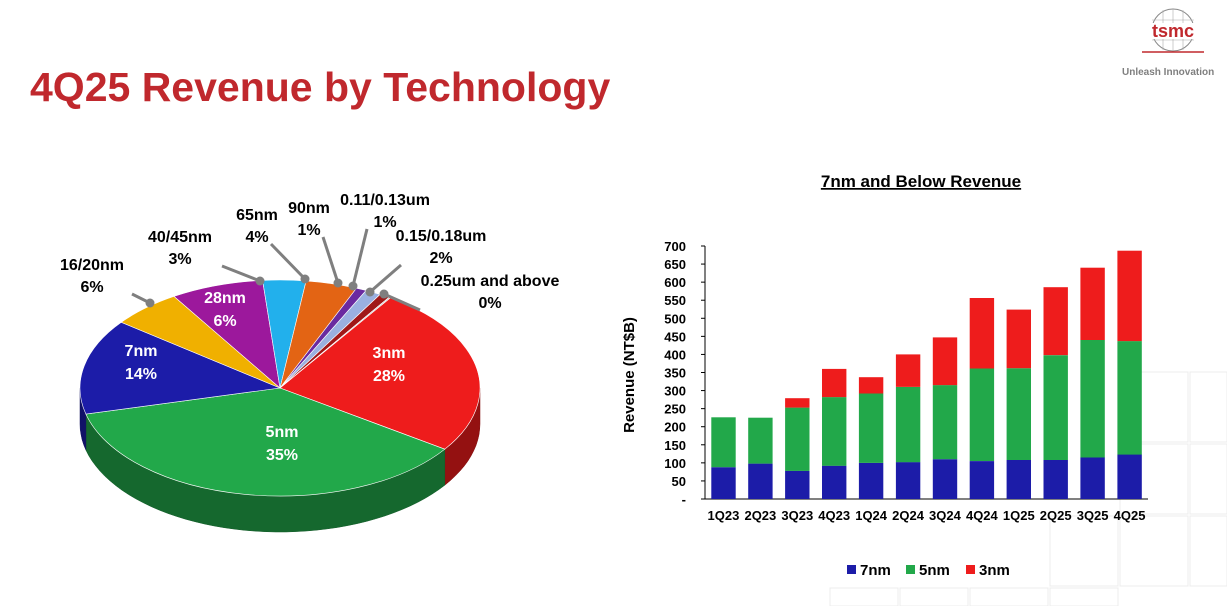 Image resolution: width=1227 pixels, height=606 pixels. I want to click on bar-7nm-2q25, so click(1055, 479).